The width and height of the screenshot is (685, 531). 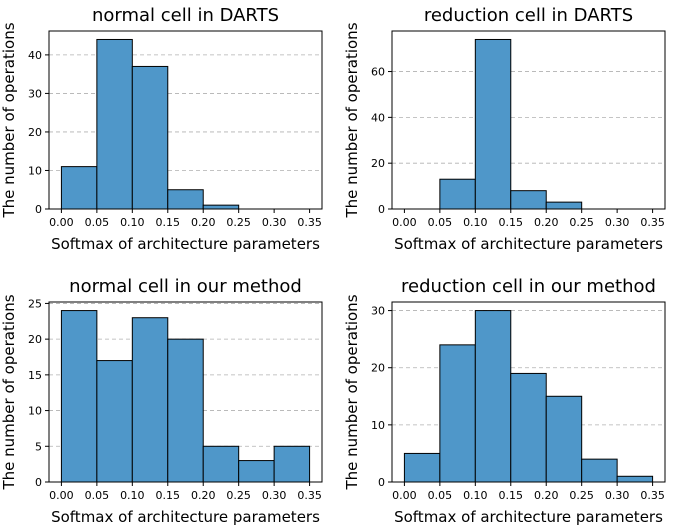 What do you see at coordinates (185, 15) in the screenshot?
I see `chart-title: normal cell in DARTS` at bounding box center [185, 15].